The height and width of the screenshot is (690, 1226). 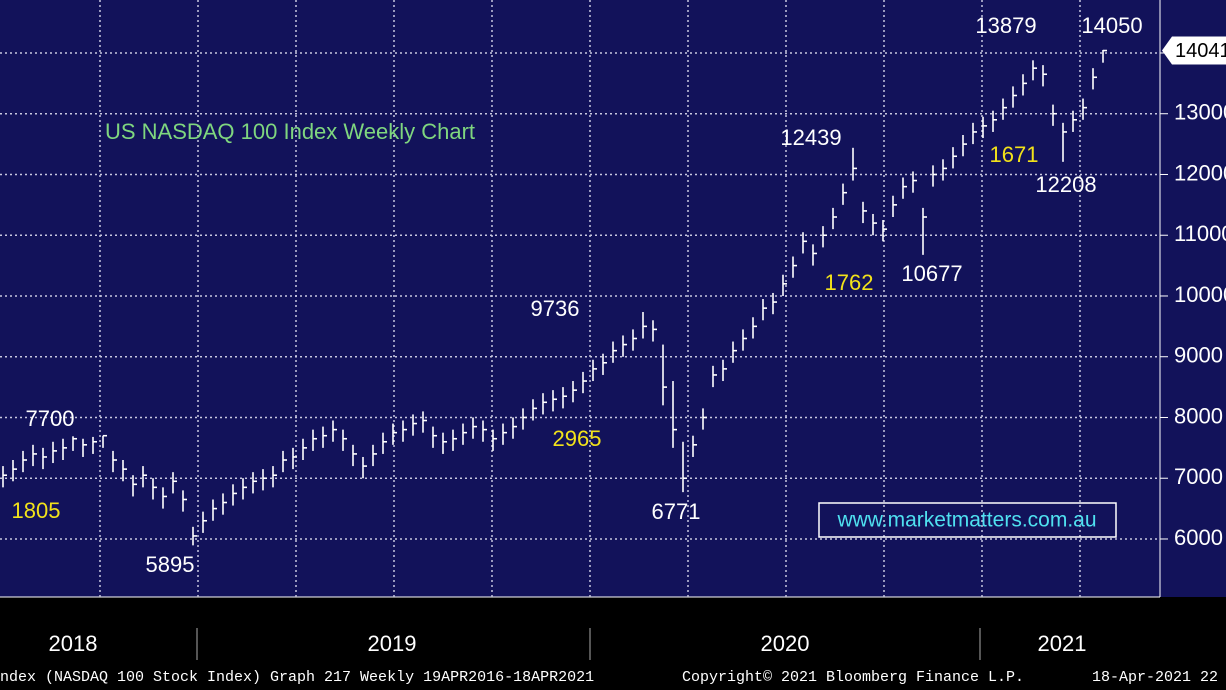 I want to click on annotation: 2965, so click(x=577, y=438).